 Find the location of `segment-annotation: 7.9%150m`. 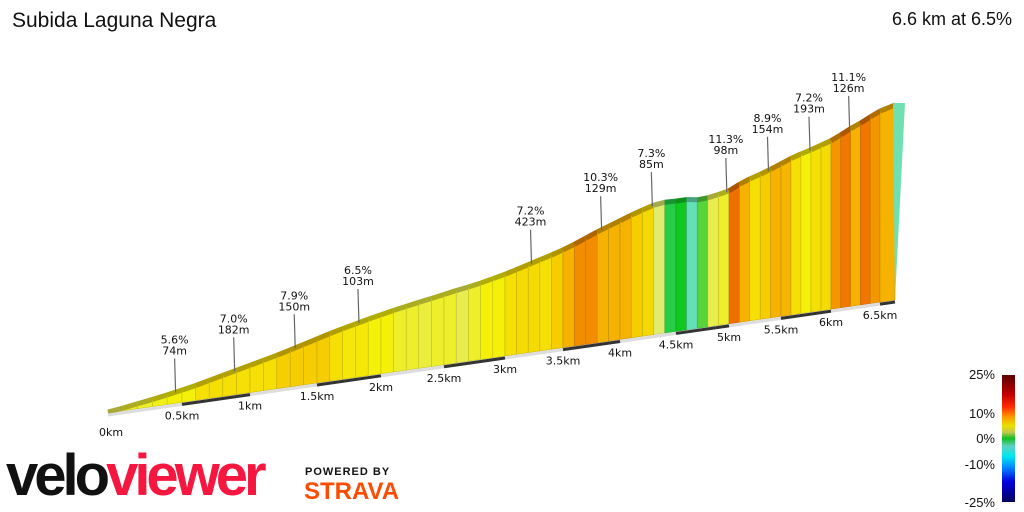

segment-annotation: 7.9%150m is located at coordinates (294, 319).